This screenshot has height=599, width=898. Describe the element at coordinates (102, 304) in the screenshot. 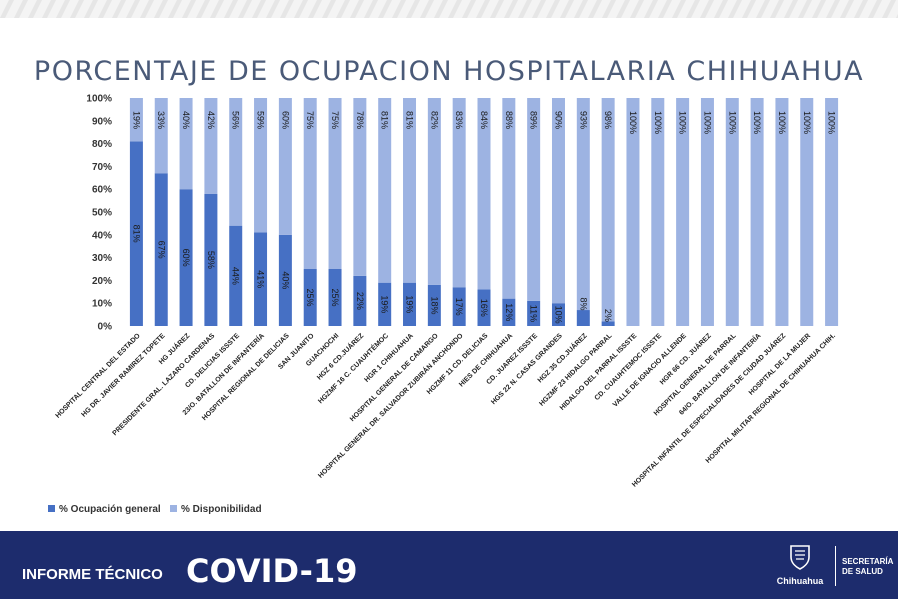

I see `y-tick-label: 10%` at that location.